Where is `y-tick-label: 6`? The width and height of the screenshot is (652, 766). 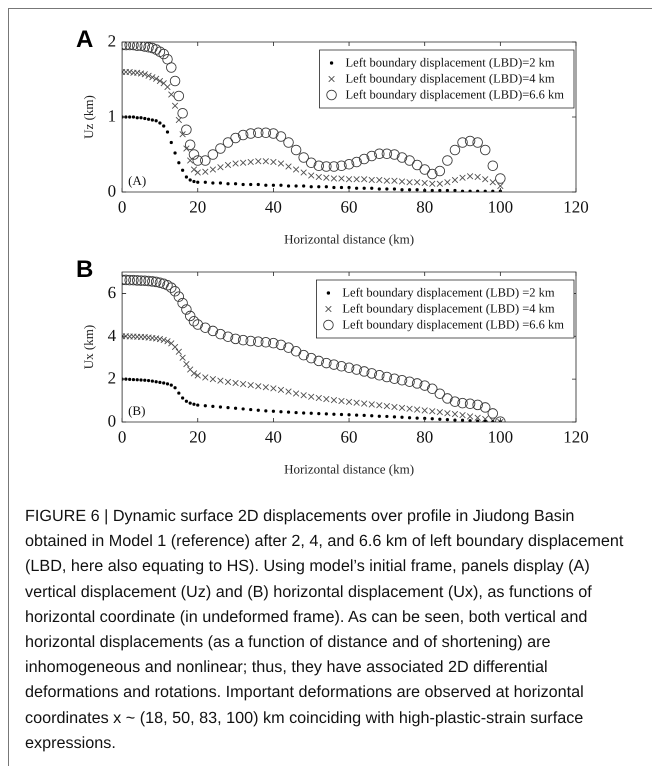 y-tick-label: 6 is located at coordinates (112, 292).